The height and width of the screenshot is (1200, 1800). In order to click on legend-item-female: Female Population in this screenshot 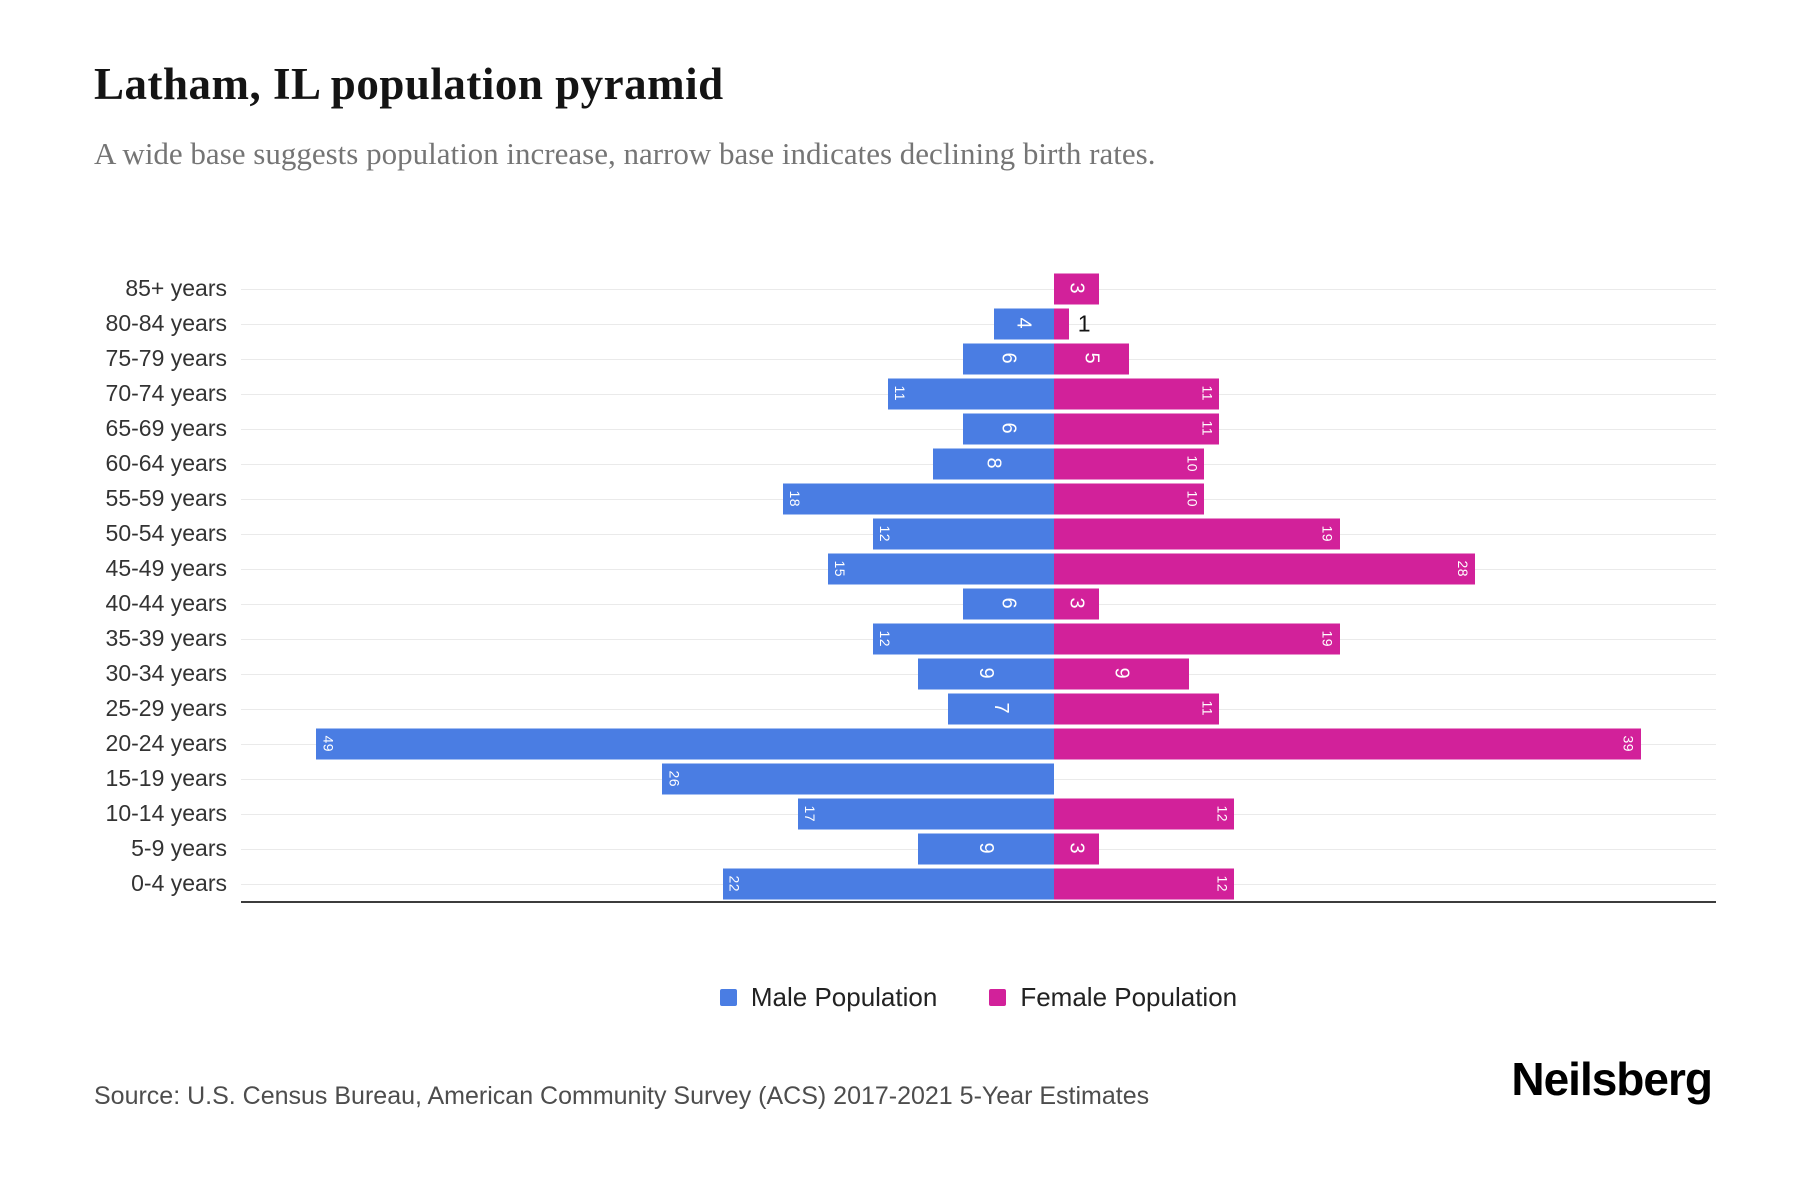, I will do `click(1113, 997)`.